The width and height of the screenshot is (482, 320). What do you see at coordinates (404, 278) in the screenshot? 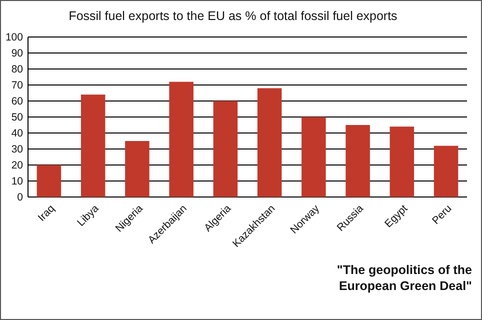
I see `text: "The geopolitics of the European Green Deal"` at bounding box center [404, 278].